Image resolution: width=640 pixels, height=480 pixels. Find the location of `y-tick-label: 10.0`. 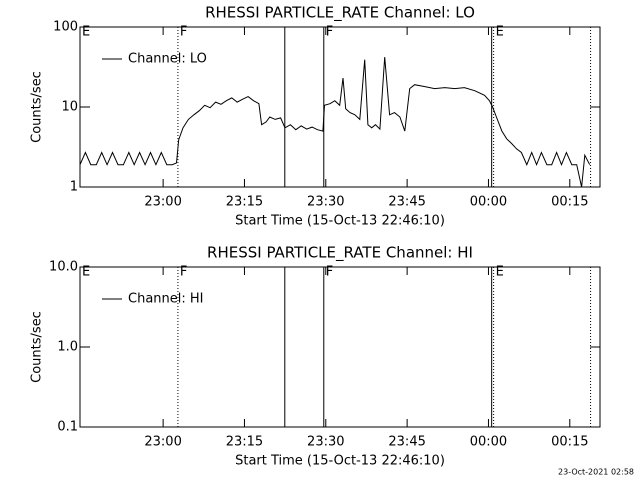

y-tick-label: 10.0 is located at coordinates (63, 267).